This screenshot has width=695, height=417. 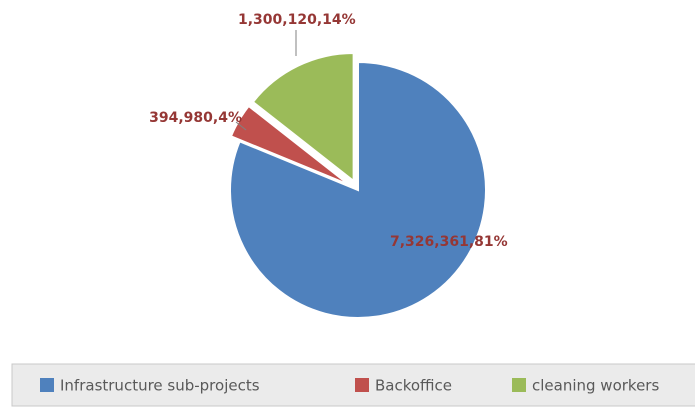 I want to click on legend-box, so click(x=353, y=385).